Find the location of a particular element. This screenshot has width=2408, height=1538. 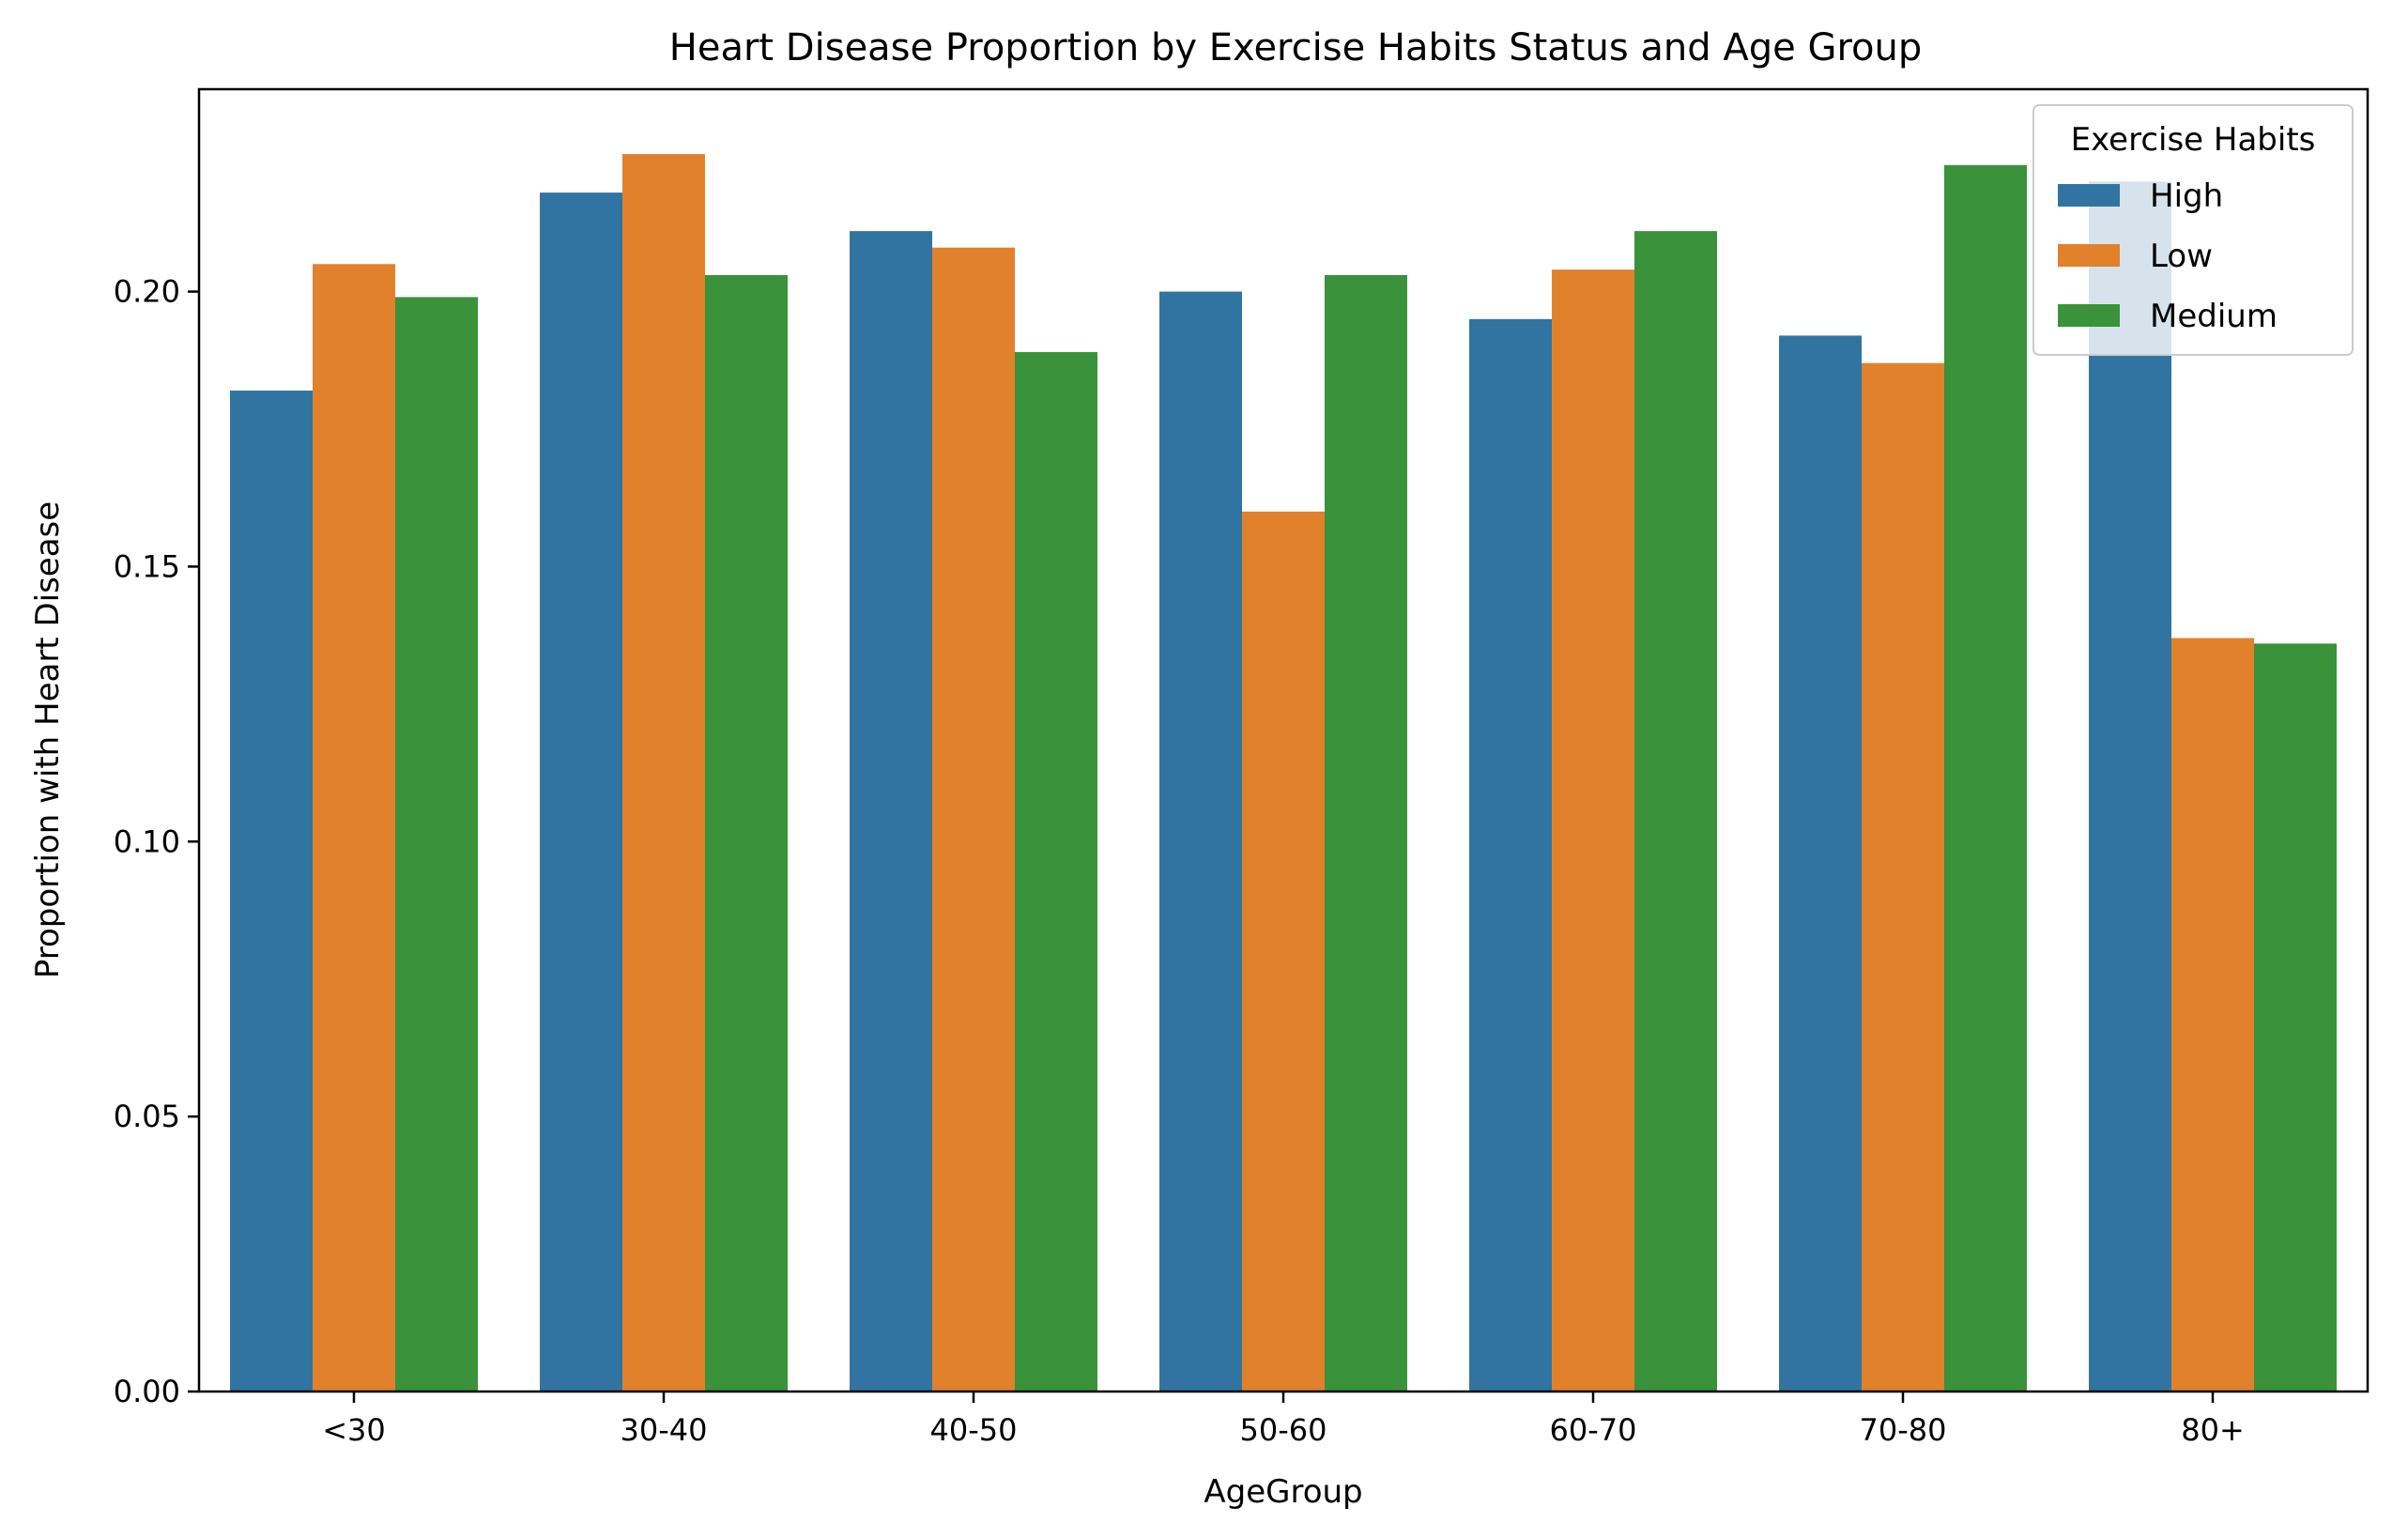

legend-items: High Low Medium is located at coordinates (2168, 256).